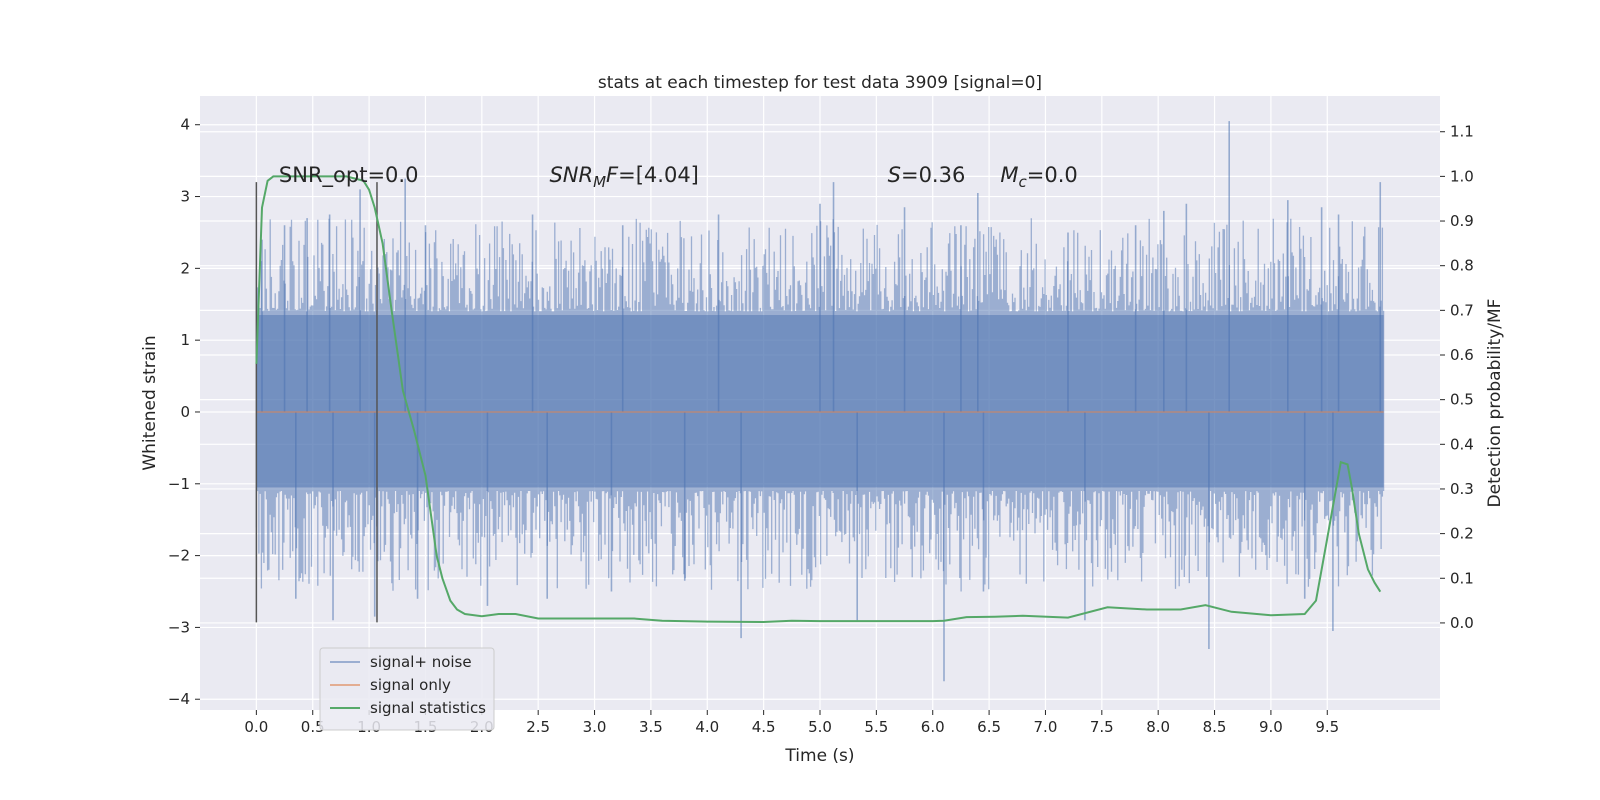 Image resolution: width=1600 pixels, height=800 pixels. I want to click on x-tick-label: 5.0, so click(820, 727).